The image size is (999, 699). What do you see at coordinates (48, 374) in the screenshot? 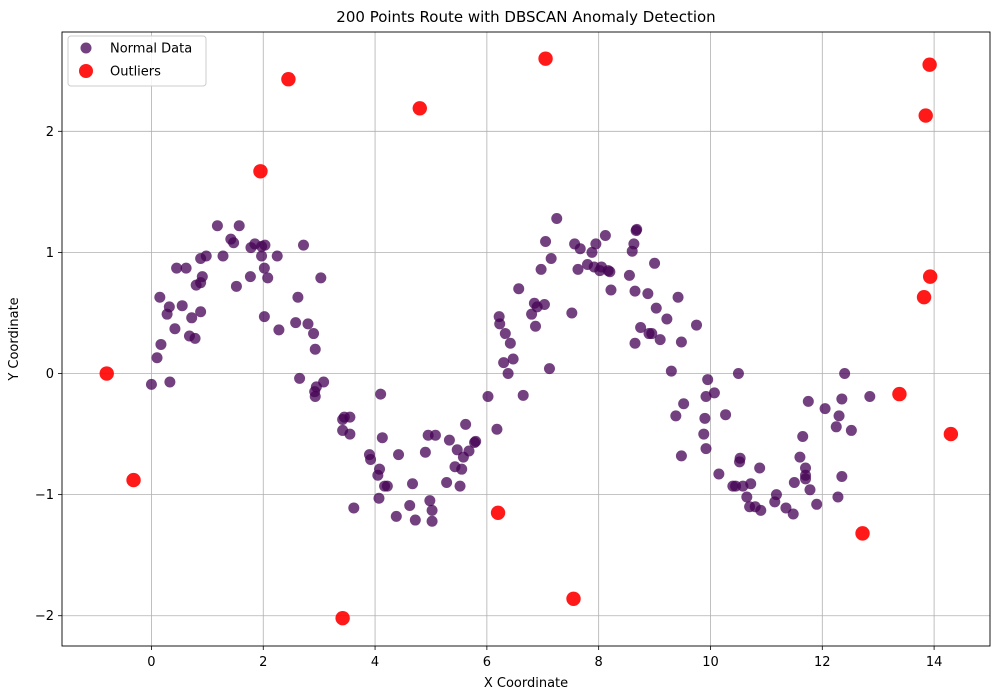
I see `y-axis-ticks: −2 −1 0 1 2` at bounding box center [48, 374].